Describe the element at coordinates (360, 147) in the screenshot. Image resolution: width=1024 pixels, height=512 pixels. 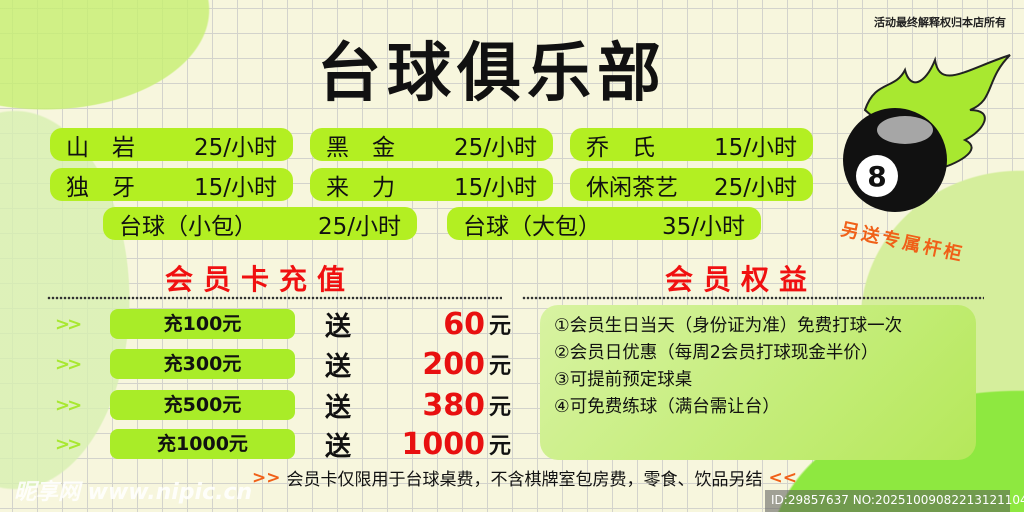
I see `price-name: 黑 金` at that location.